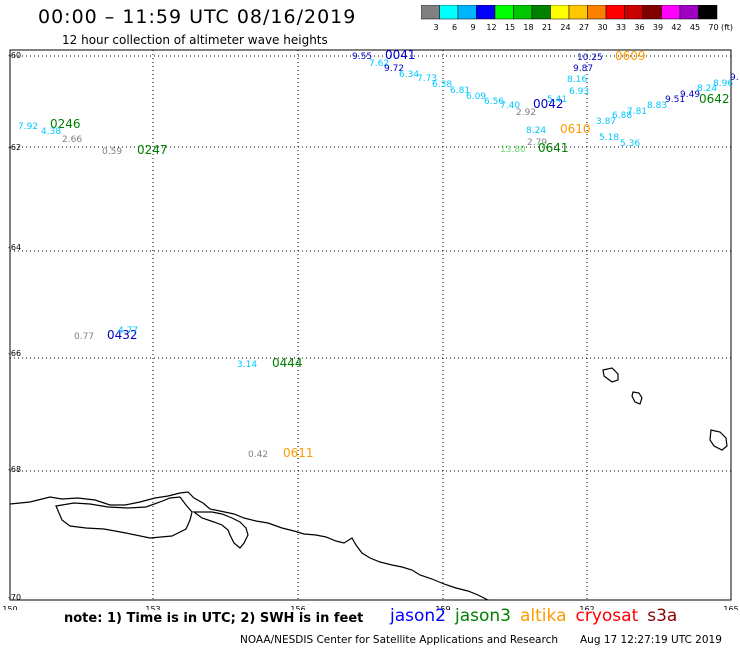  I want to click on colorbar-tick-label: 33, so click(621, 27).